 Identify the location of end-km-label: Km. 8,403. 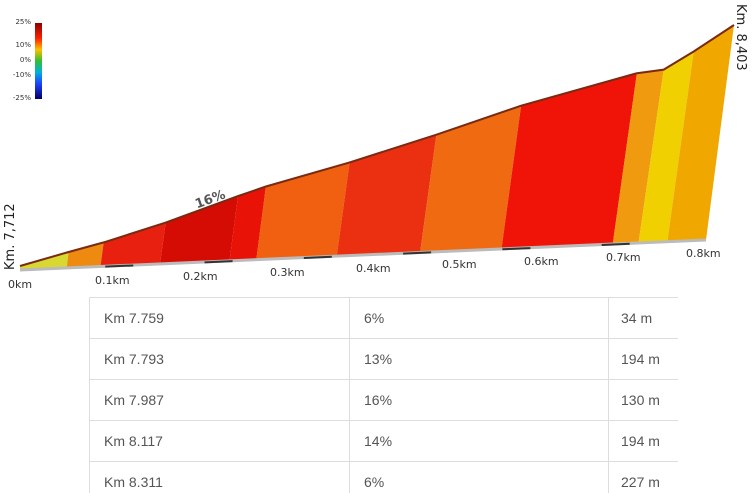
(740, 37).